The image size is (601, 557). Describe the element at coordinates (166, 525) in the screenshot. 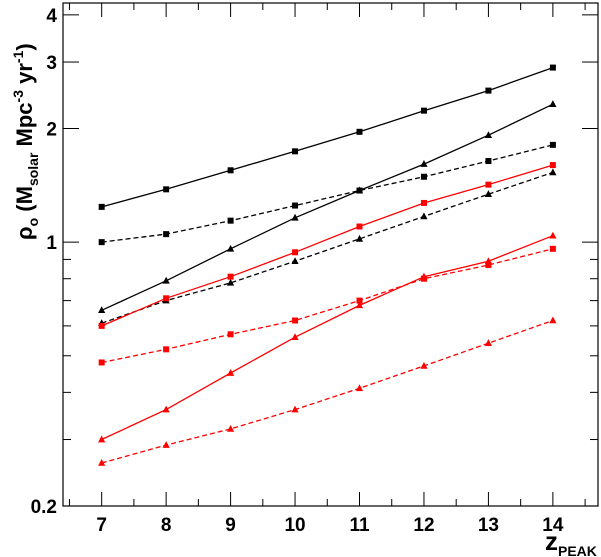

I see `x-tick-label: 8` at that location.